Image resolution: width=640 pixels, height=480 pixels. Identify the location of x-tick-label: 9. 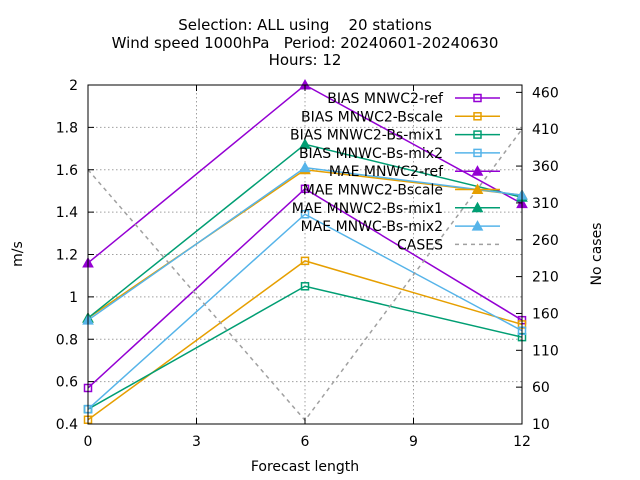
(413, 442).